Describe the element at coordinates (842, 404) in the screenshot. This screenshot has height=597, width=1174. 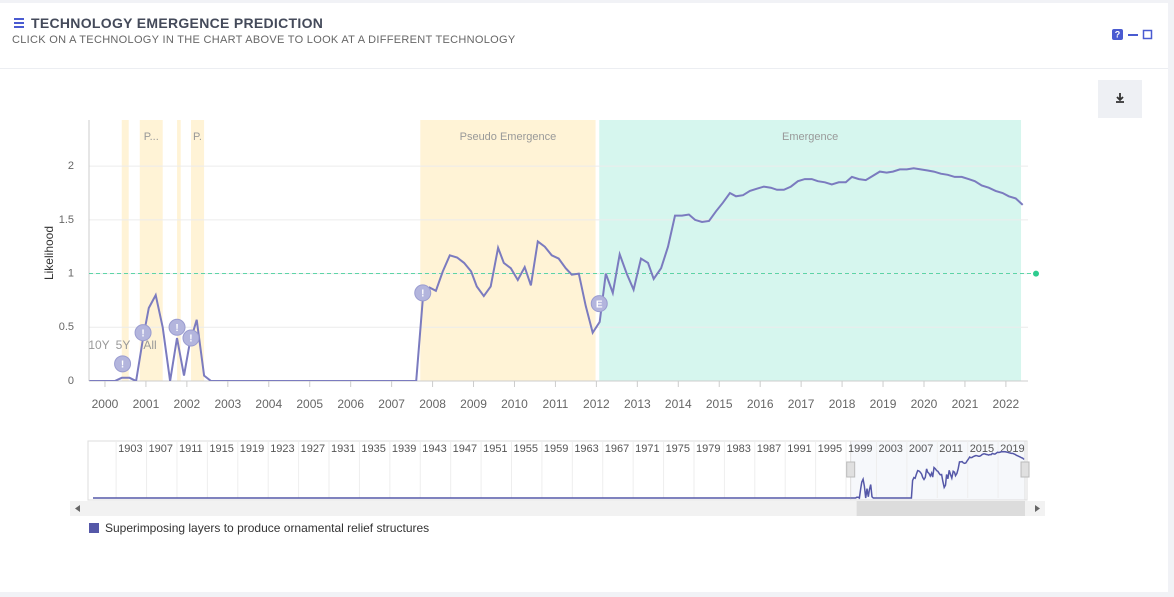
I see `x-tick-label: 2018` at that location.